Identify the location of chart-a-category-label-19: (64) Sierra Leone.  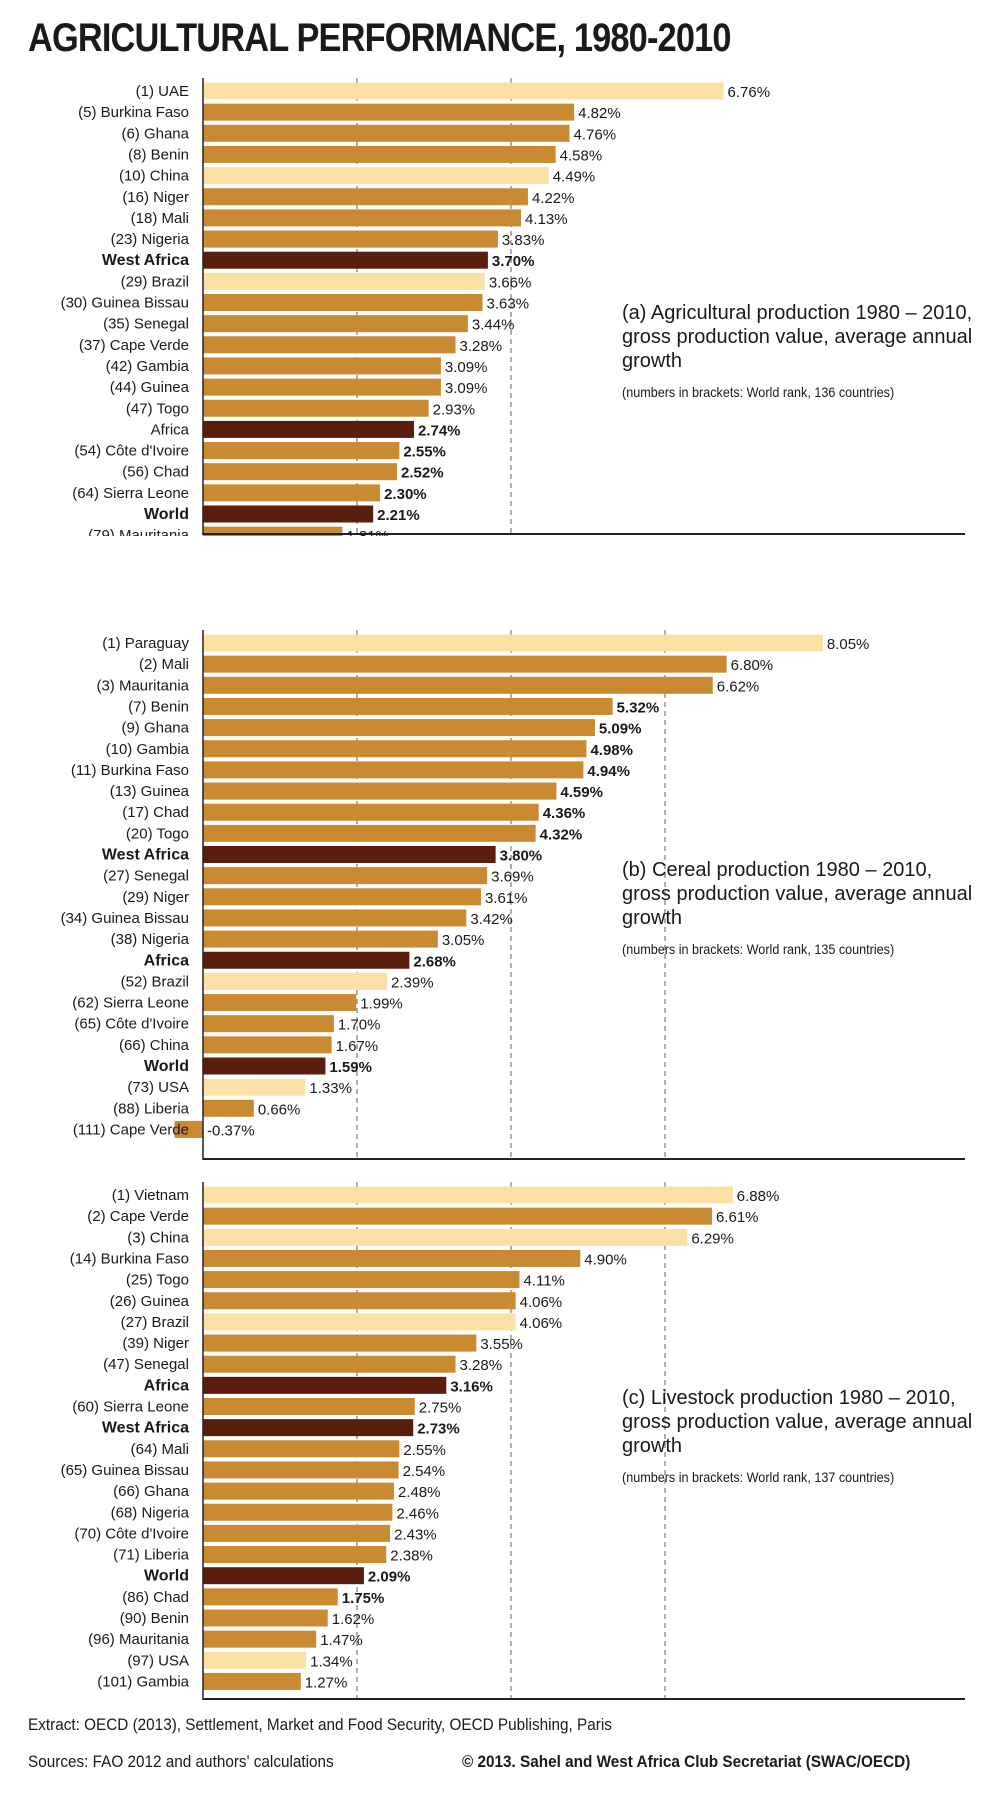
(130, 493).